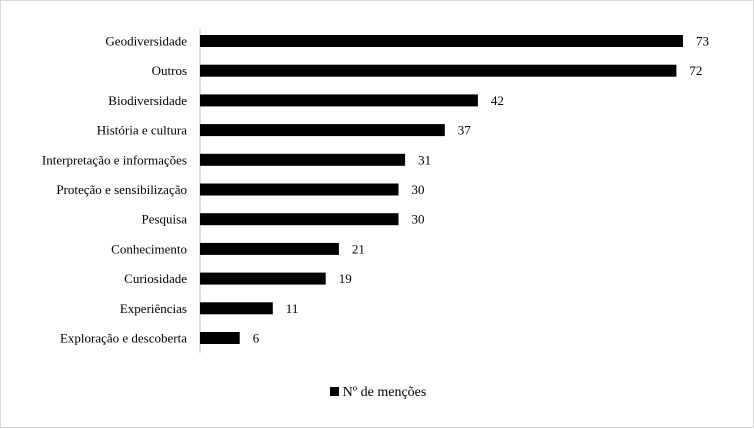 Image resolution: width=754 pixels, height=429 pixels. Describe the element at coordinates (121, 189) in the screenshot. I see `category-label: Proteção e sensibilização` at that location.